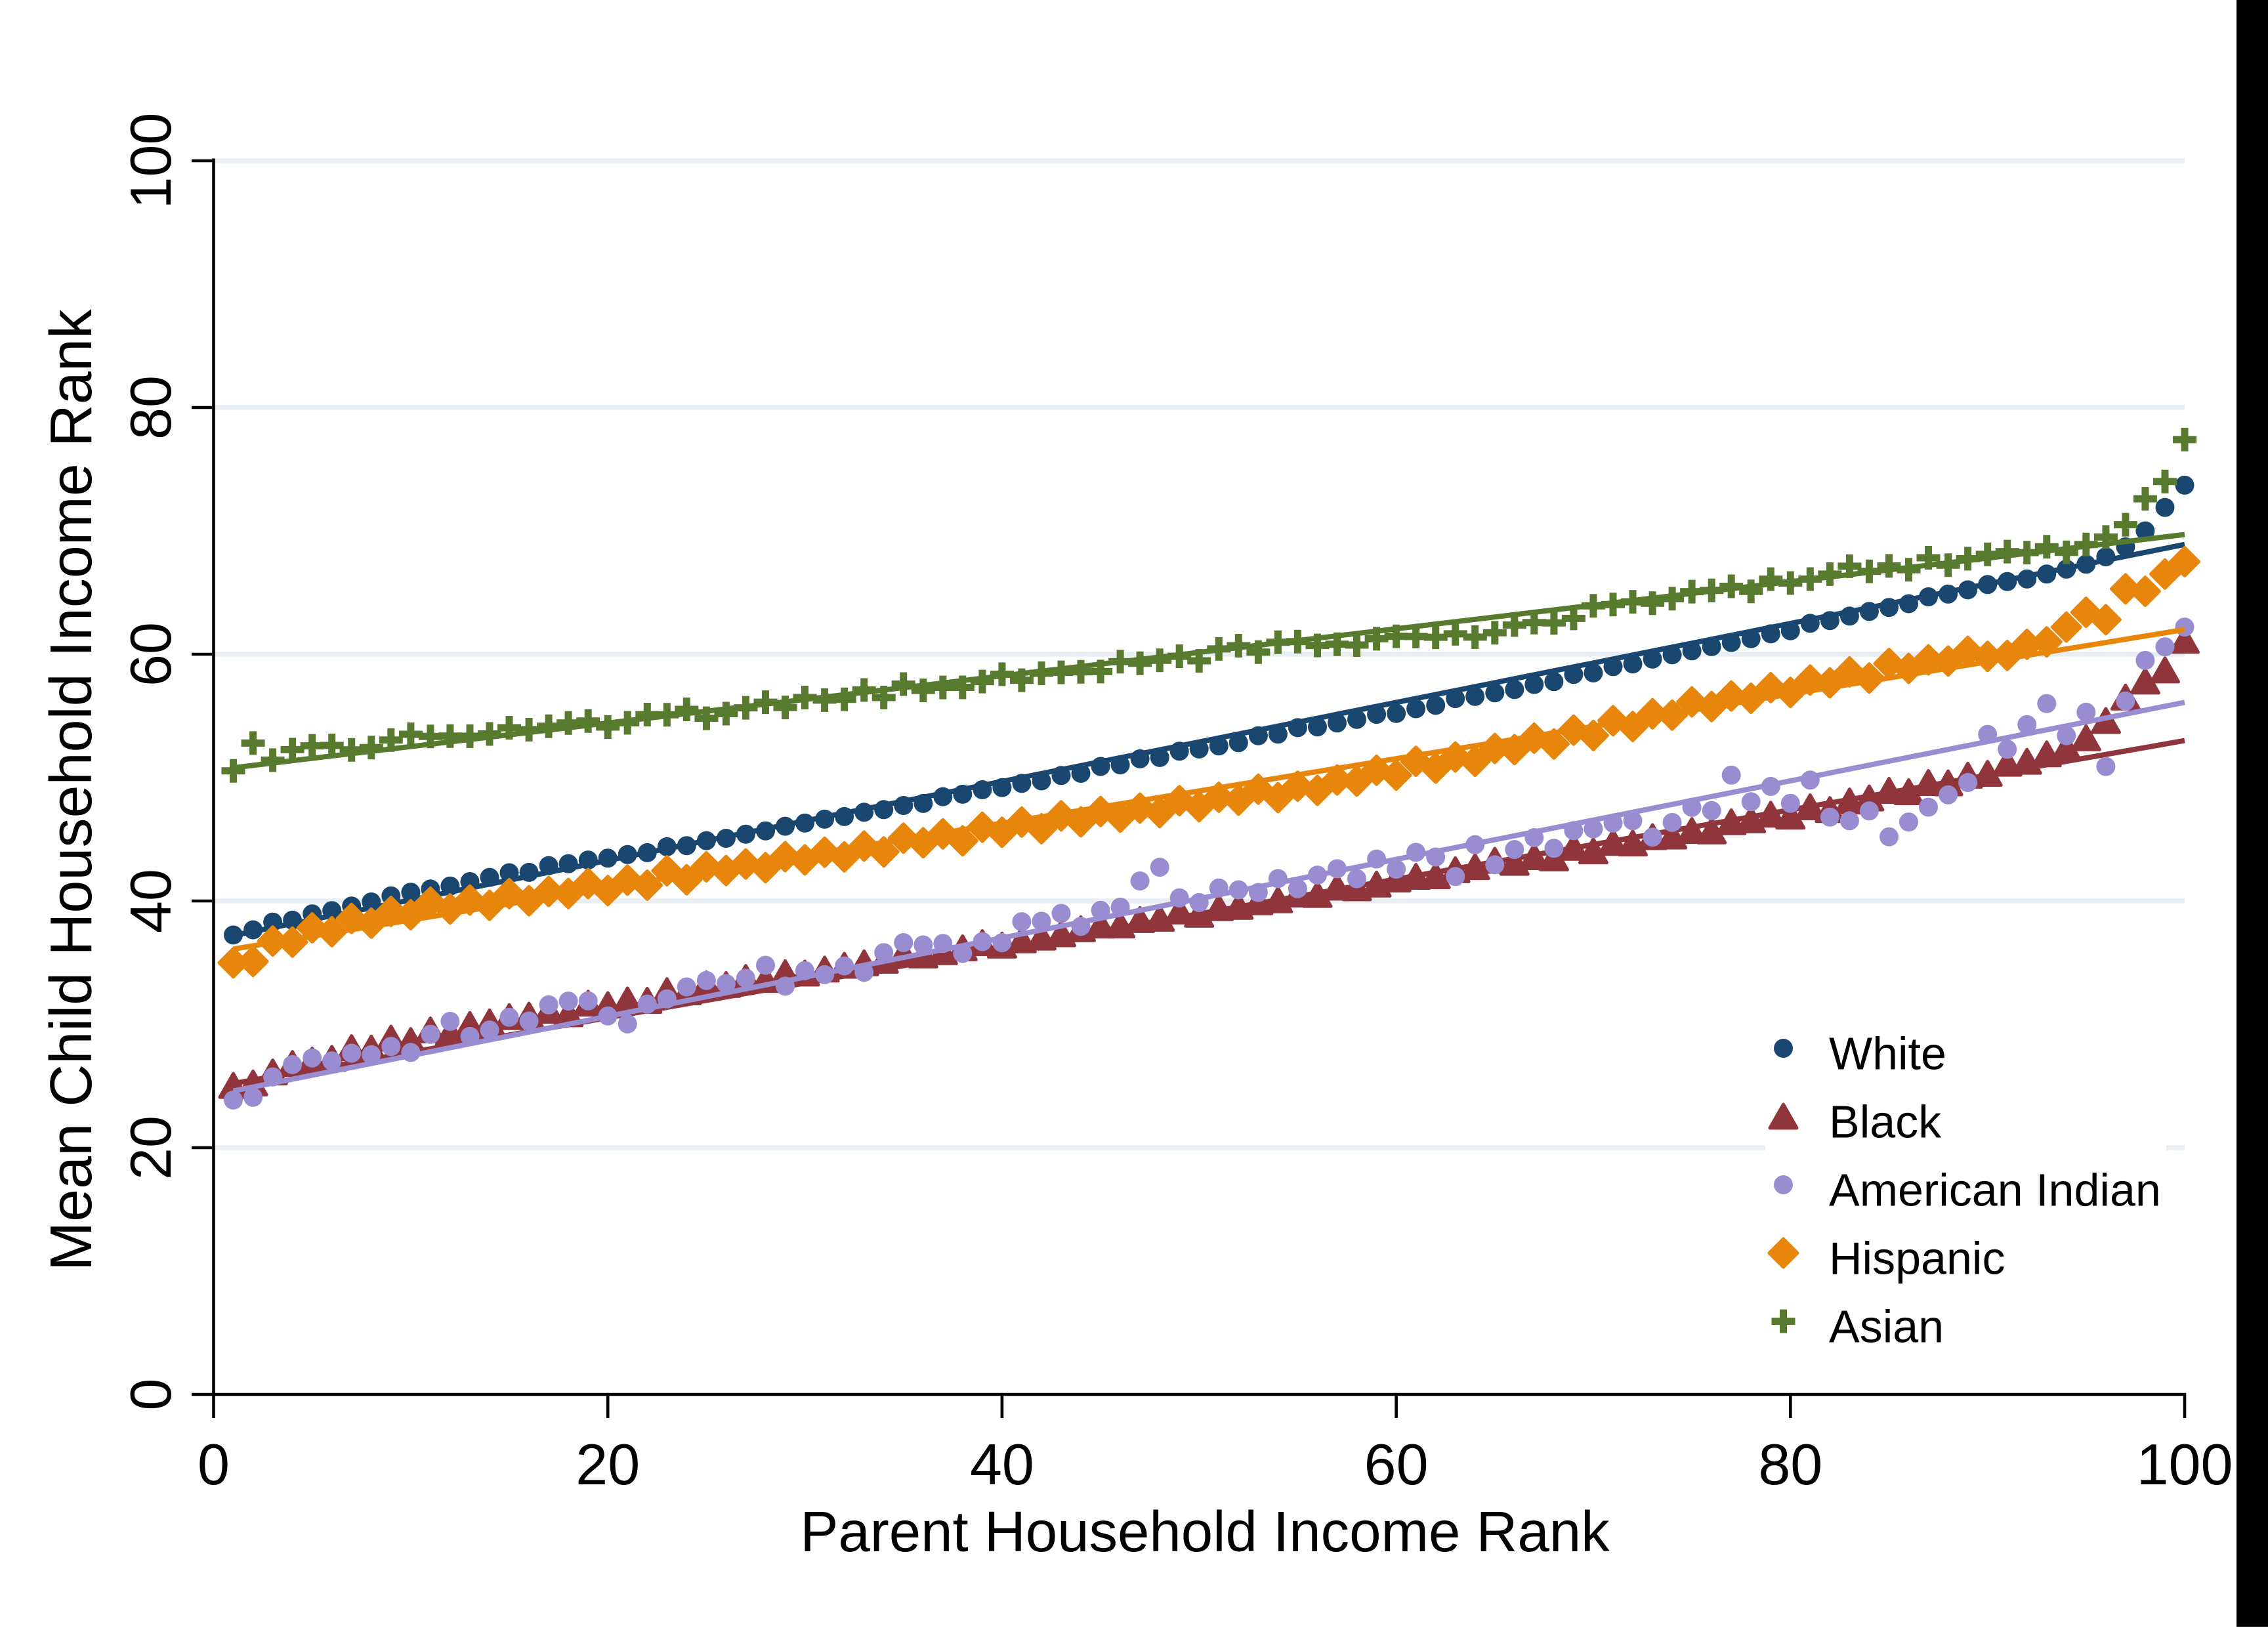 The height and width of the screenshot is (1630, 2268). I want to click on svg-text: White, so click(1887, 1053).